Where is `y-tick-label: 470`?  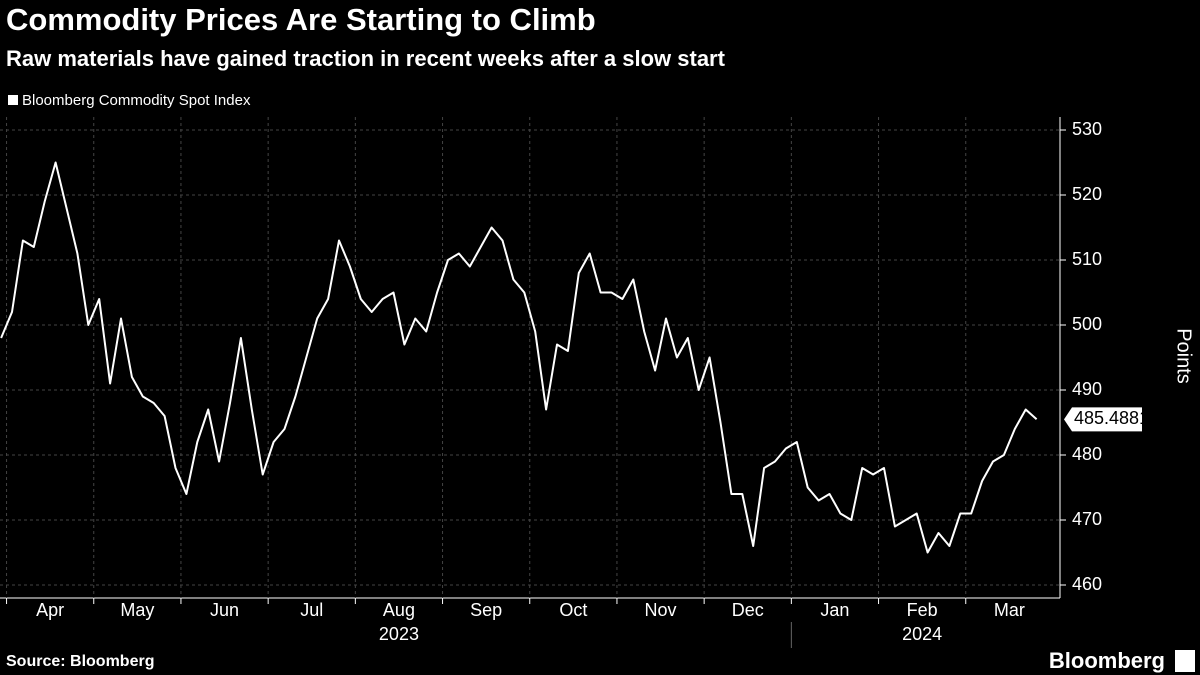
y-tick-label: 470 is located at coordinates (1087, 519).